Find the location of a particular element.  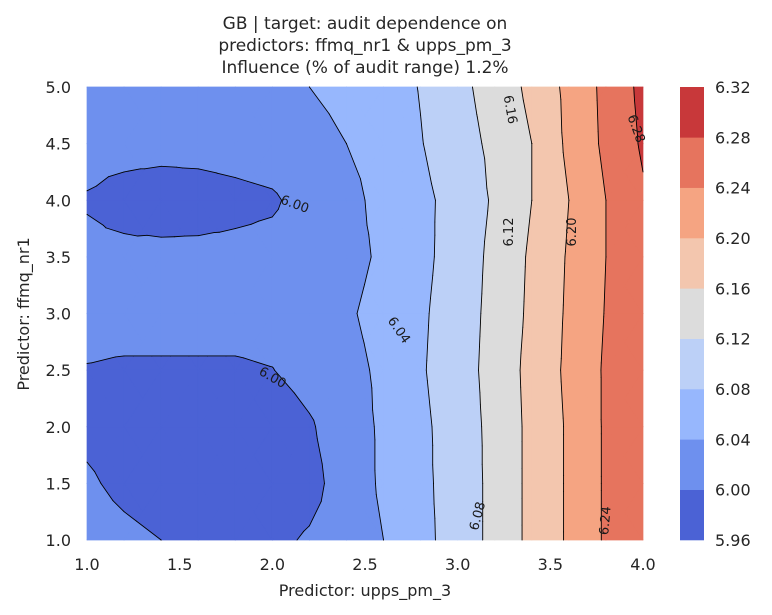

colorbar-tick-label: 6.04 is located at coordinates (733, 439).